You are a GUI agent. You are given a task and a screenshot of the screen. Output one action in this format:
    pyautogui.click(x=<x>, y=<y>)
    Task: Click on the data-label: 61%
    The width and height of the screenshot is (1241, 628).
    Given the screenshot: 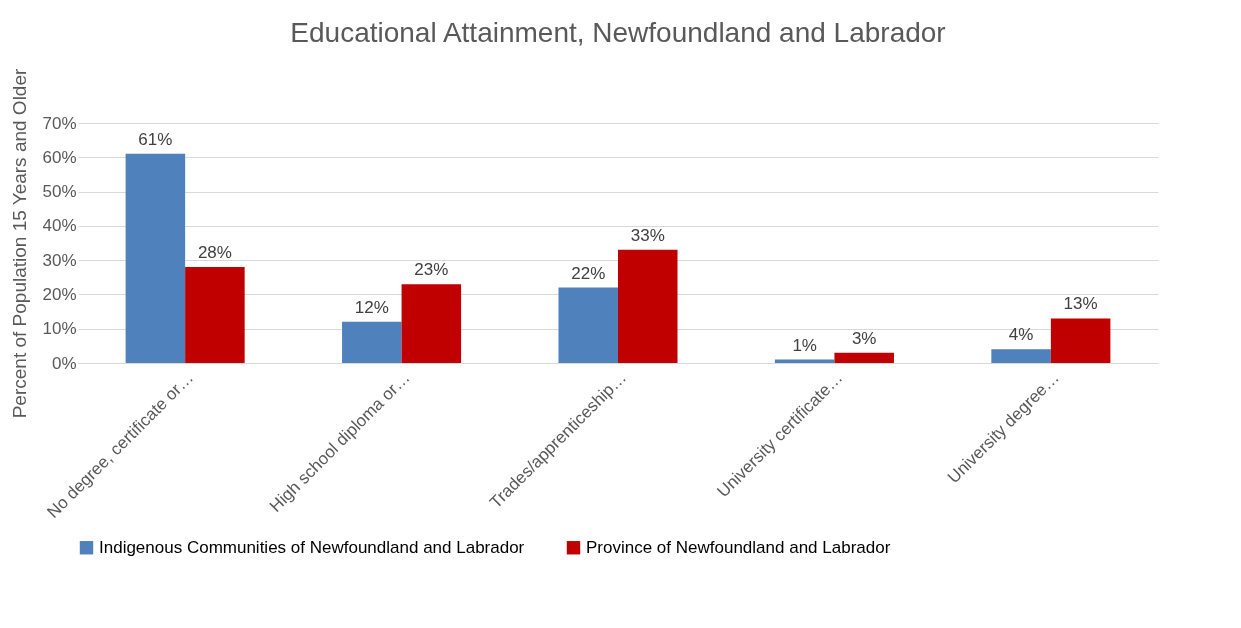 What is the action you would take?
    pyautogui.click(x=155, y=139)
    